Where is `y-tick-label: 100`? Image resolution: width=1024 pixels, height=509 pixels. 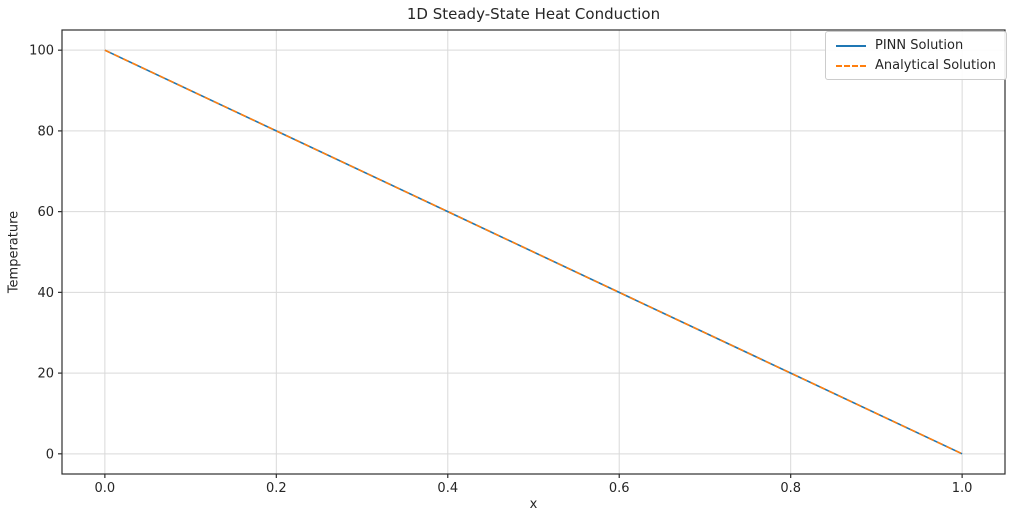
y-tick-label: 100 is located at coordinates (41, 51).